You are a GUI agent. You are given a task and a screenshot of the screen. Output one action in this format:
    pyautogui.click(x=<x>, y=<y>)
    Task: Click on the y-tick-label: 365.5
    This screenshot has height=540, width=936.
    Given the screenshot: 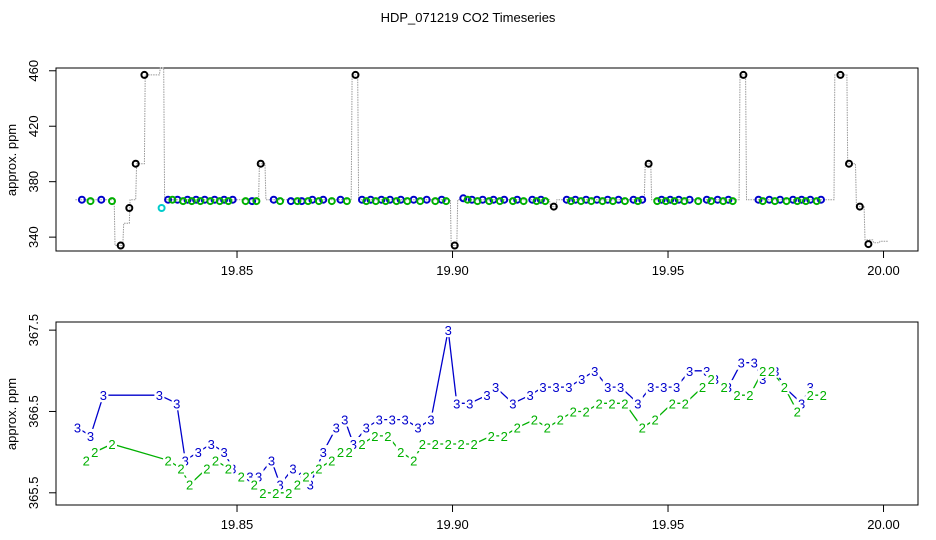 What is the action you would take?
    pyautogui.click(x=33, y=493)
    